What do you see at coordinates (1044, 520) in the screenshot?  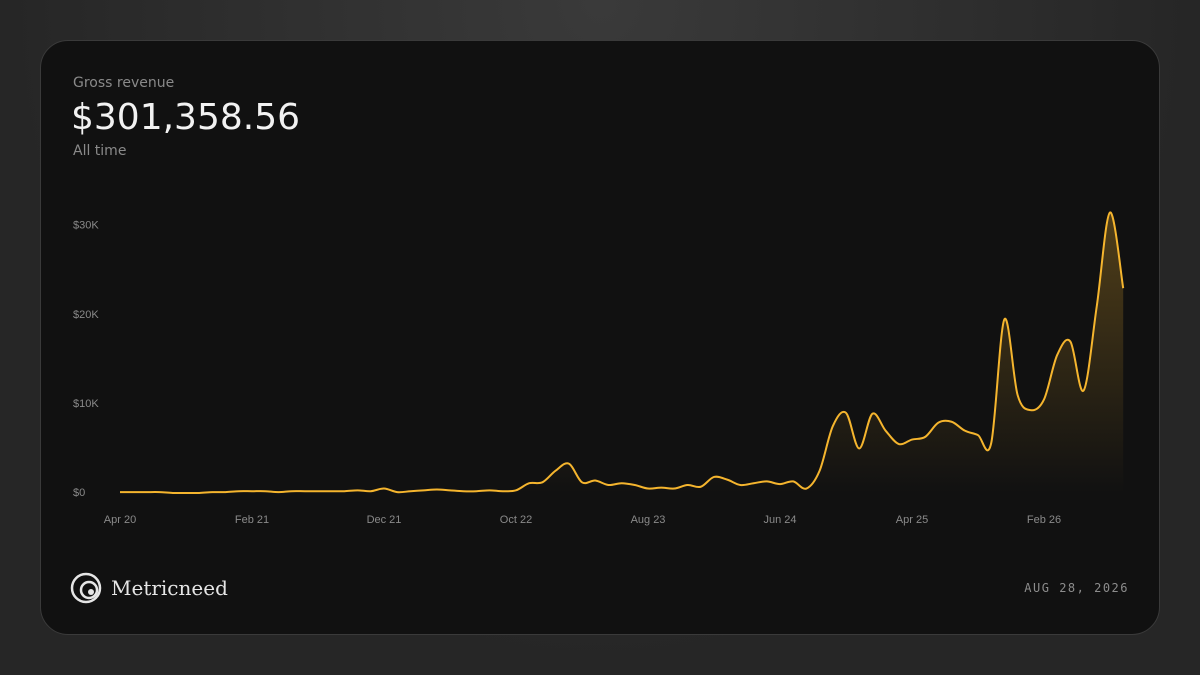 I see `x-tick-label: Feb 26` at bounding box center [1044, 520].